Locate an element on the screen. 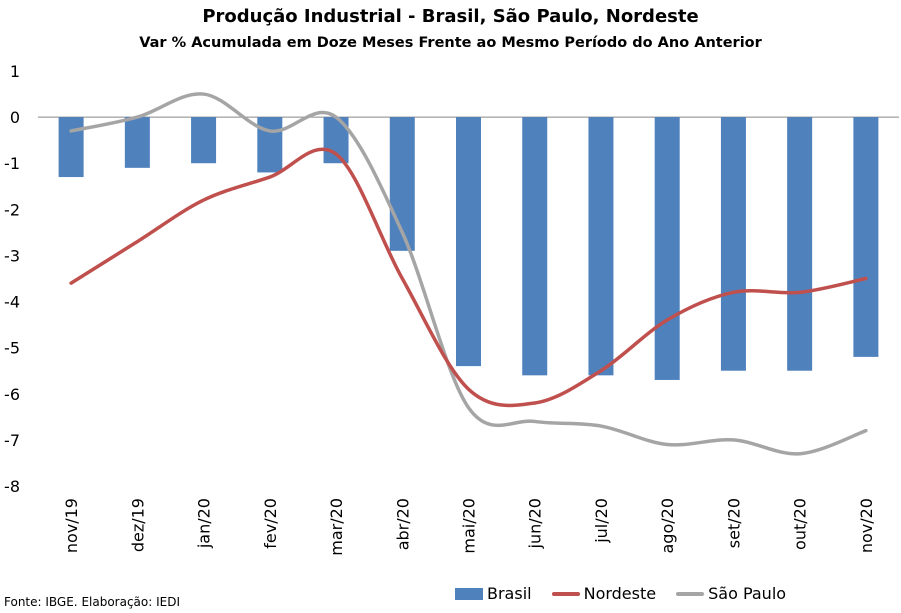  legend: Brasil Nordeste São Paulo is located at coordinates (630, 593).